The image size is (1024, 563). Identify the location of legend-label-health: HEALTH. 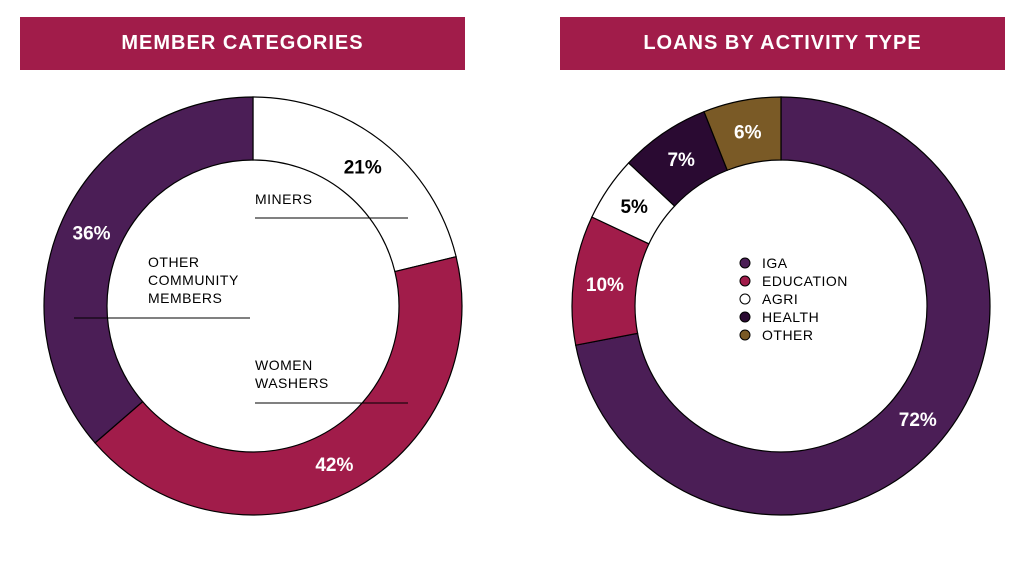
(790, 317).